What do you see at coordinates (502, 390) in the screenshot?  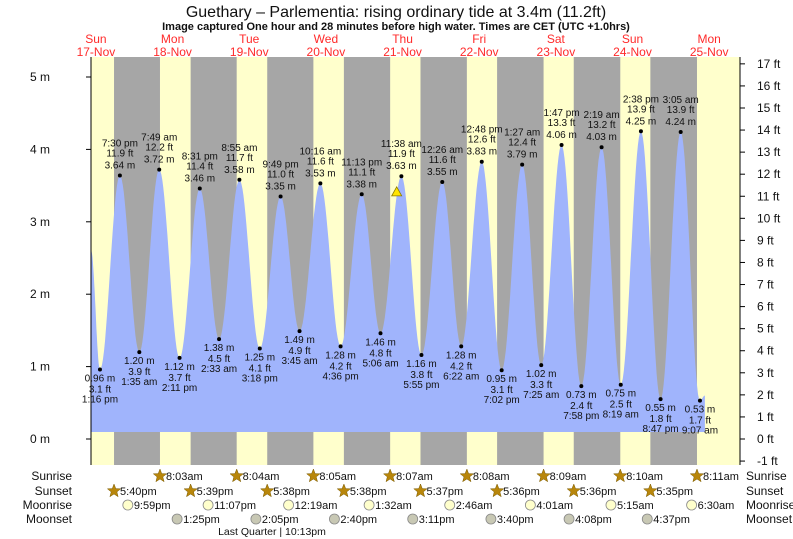 I see `low-tide-ft: 3.1 ft` at bounding box center [502, 390].